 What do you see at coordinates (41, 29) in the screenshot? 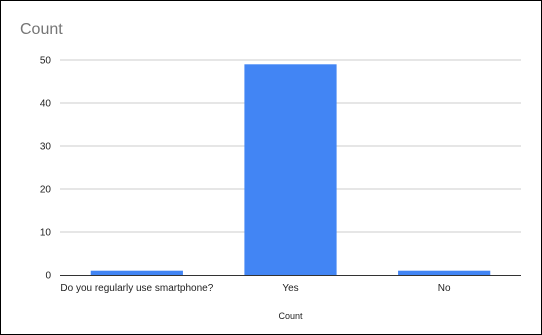
I see `chart-title: Count` at bounding box center [41, 29].